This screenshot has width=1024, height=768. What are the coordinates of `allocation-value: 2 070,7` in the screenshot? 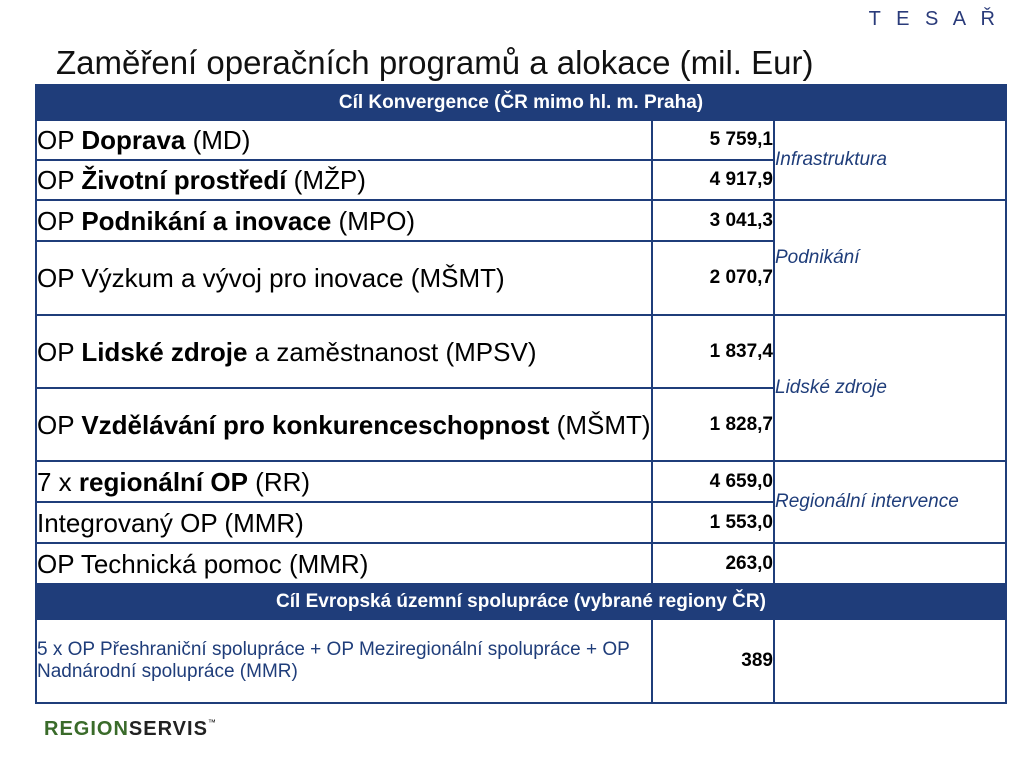 It's located at (713, 278).